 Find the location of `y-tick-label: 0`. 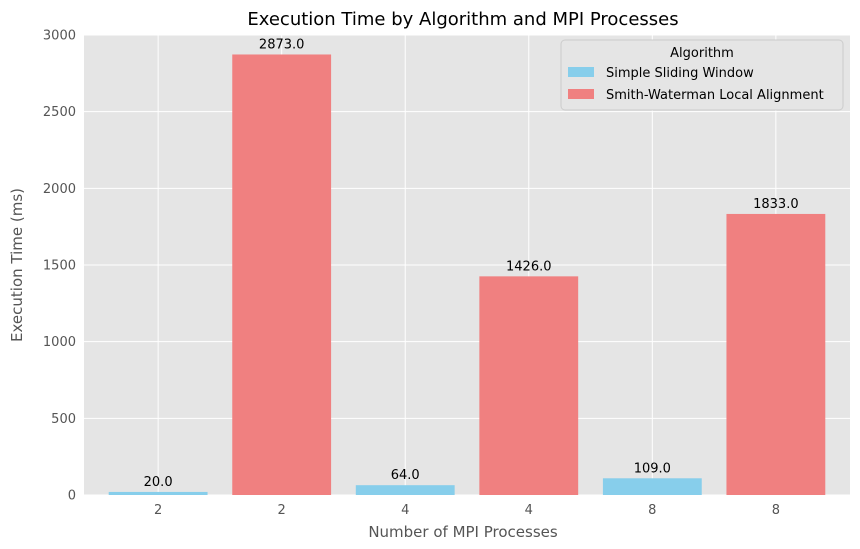

y-tick-label: 0 is located at coordinates (72, 496).